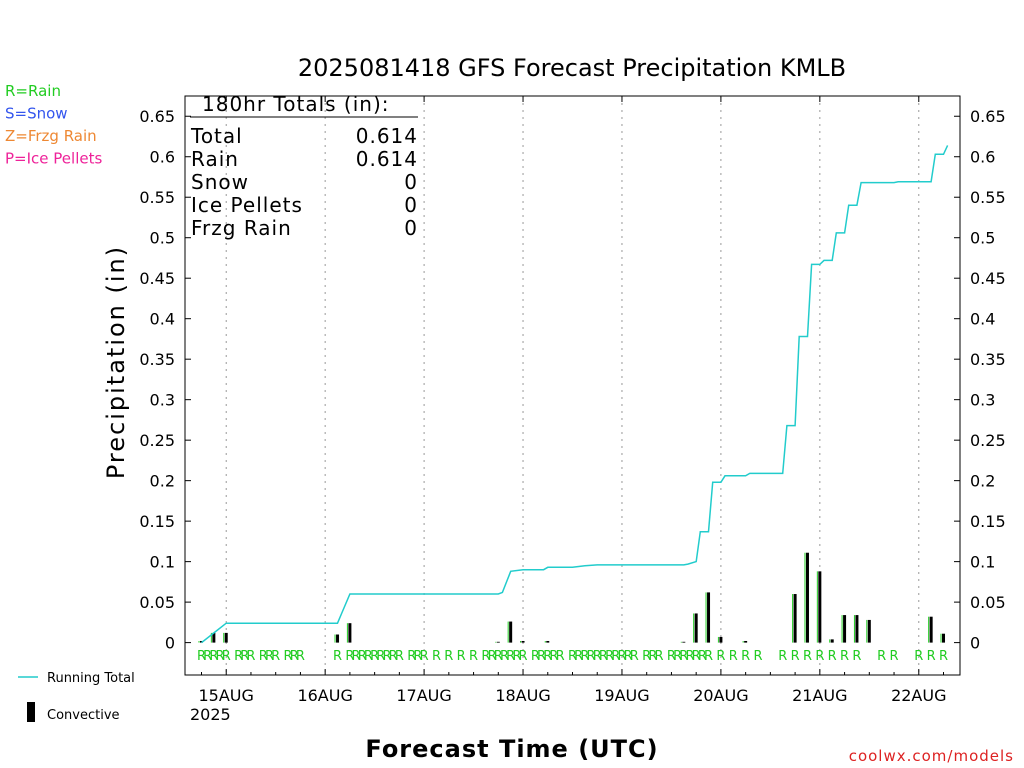  Describe the element at coordinates (988, 197) in the screenshot. I see `y-tick-label-right: 0.55` at that location.